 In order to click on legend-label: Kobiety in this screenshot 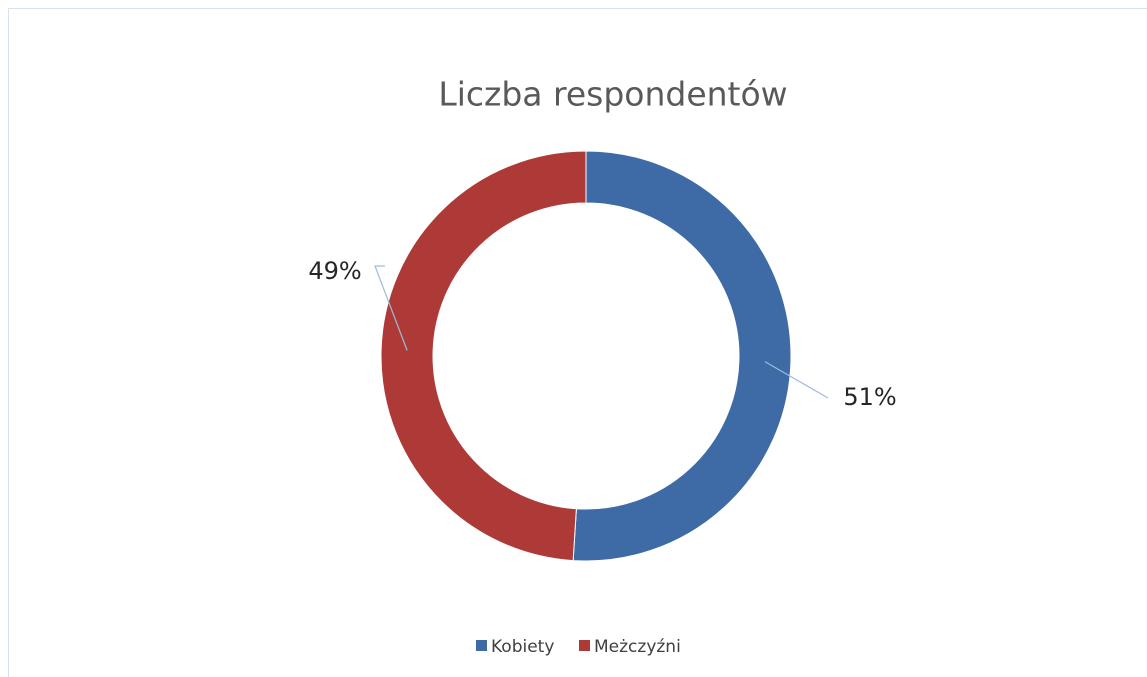, I will do `click(522, 647)`.